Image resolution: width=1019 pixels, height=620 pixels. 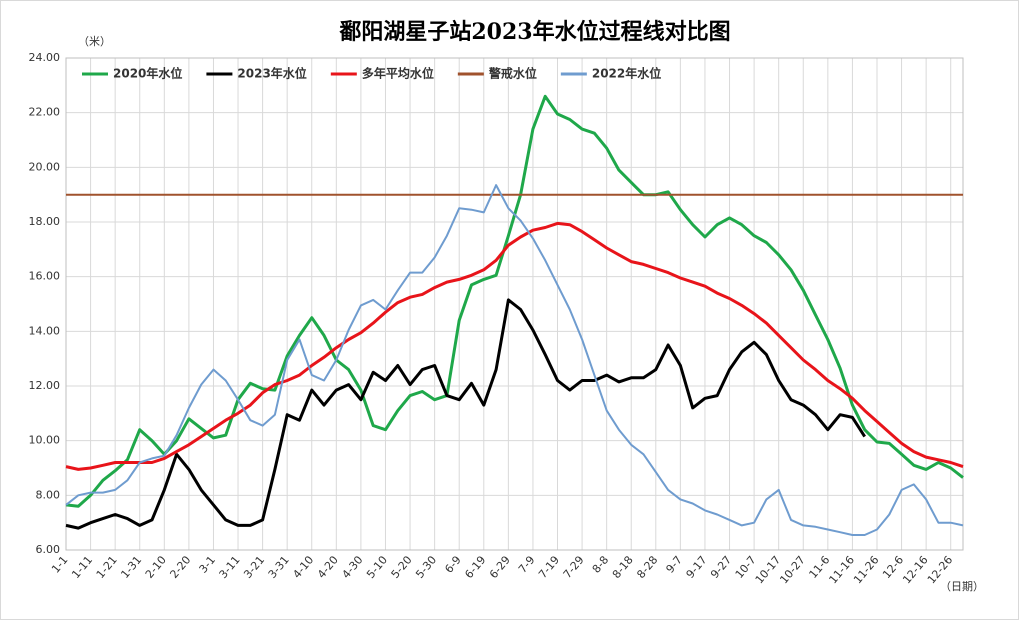 What do you see at coordinates (271, 73) in the screenshot?
I see `legend-label: 2023年水位` at bounding box center [271, 73].